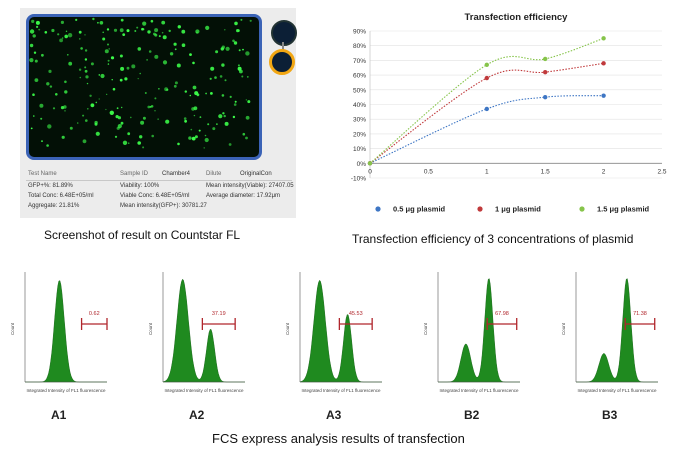 This screenshot has width=700, height=461. What do you see at coordinates (479, 390) in the screenshot?
I see `histogram-x-label: Integrated Intensity of FL1 fluorescence` at bounding box center [479, 390].